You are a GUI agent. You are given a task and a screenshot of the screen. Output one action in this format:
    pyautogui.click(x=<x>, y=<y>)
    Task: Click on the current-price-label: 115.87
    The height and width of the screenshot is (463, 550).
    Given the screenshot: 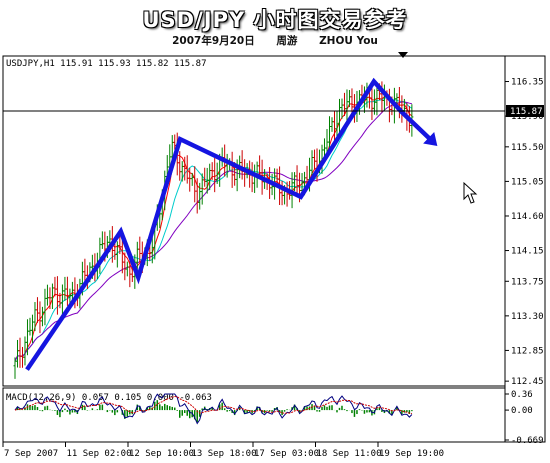 What is the action you would take?
    pyautogui.click(x=526, y=112)
    